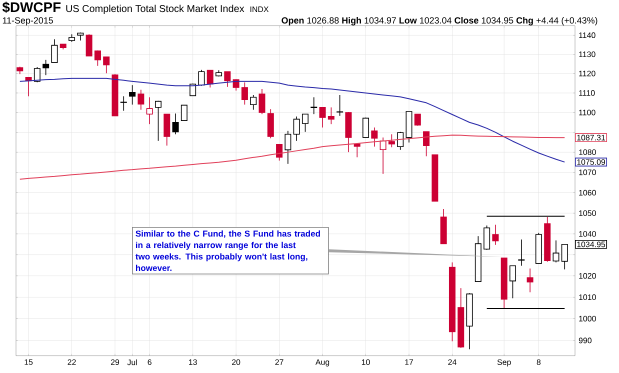  Describe the element at coordinates (27, 21) in the screenshot. I see `text: 11-Sep-2015` at that location.